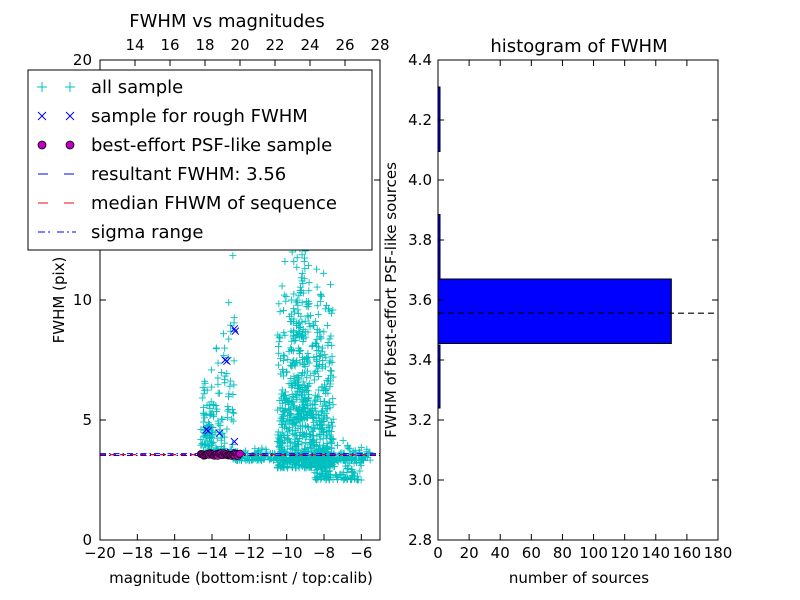 The height and width of the screenshot is (600, 800). Describe the element at coordinates (420, 180) in the screenshot. I see `y-tick-label: 4.0` at that location.